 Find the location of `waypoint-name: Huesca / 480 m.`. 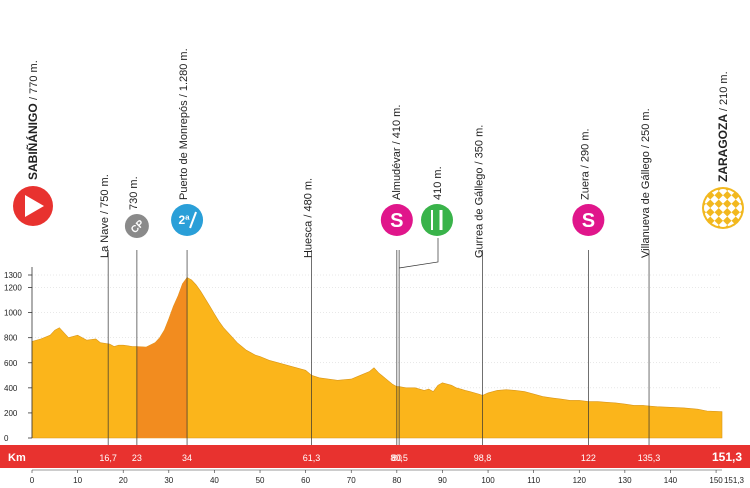

waypoint-name: Huesca / 480 m. is located at coordinates (309, 218).